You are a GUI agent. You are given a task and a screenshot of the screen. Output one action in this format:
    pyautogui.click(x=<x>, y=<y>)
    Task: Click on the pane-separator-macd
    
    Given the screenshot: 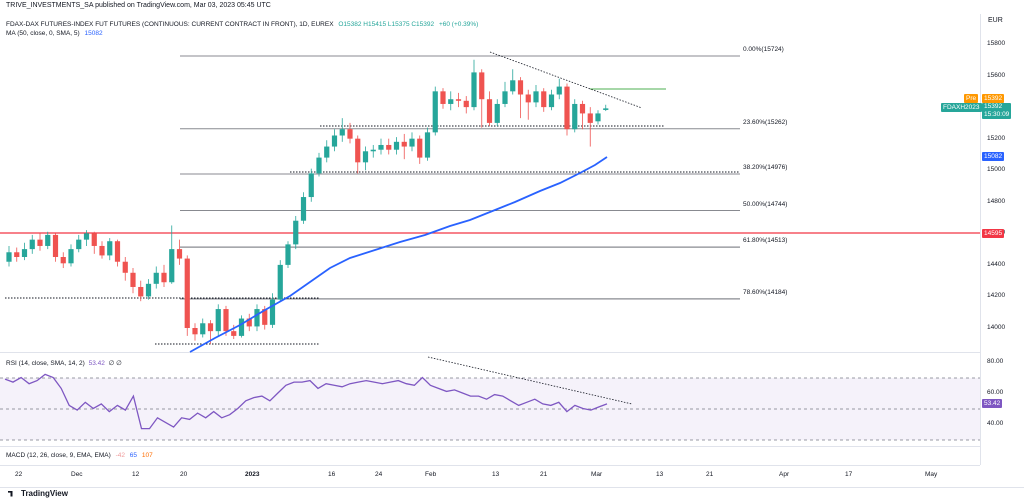 What is the action you would take?
    pyautogui.click(x=490, y=446)
    